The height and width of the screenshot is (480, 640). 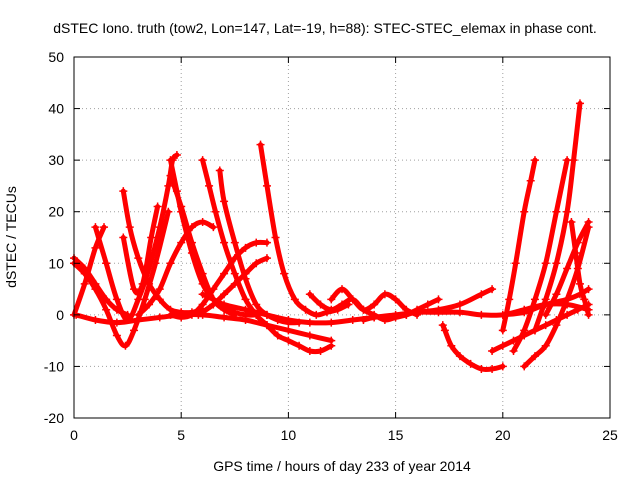 I want to click on y-tick-label: 50, so click(x=56, y=57).